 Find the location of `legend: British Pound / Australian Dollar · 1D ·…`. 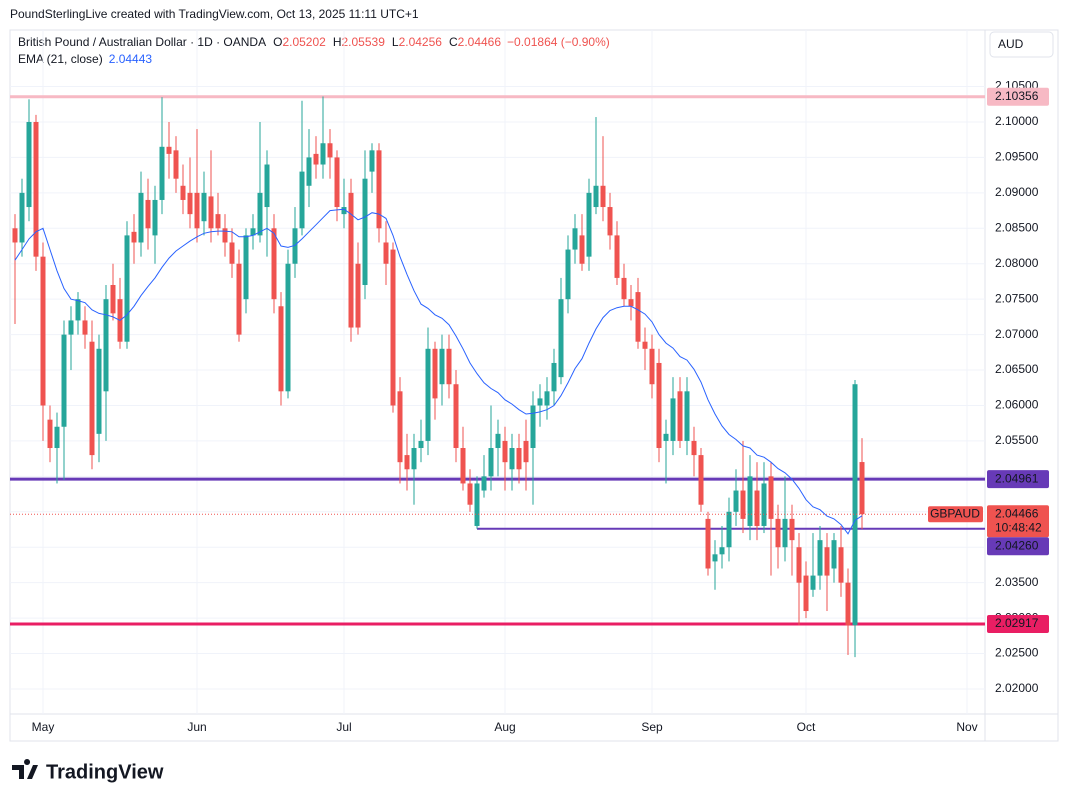

legend: British Pound / Australian Dollar · 1D ·… is located at coordinates (314, 50).